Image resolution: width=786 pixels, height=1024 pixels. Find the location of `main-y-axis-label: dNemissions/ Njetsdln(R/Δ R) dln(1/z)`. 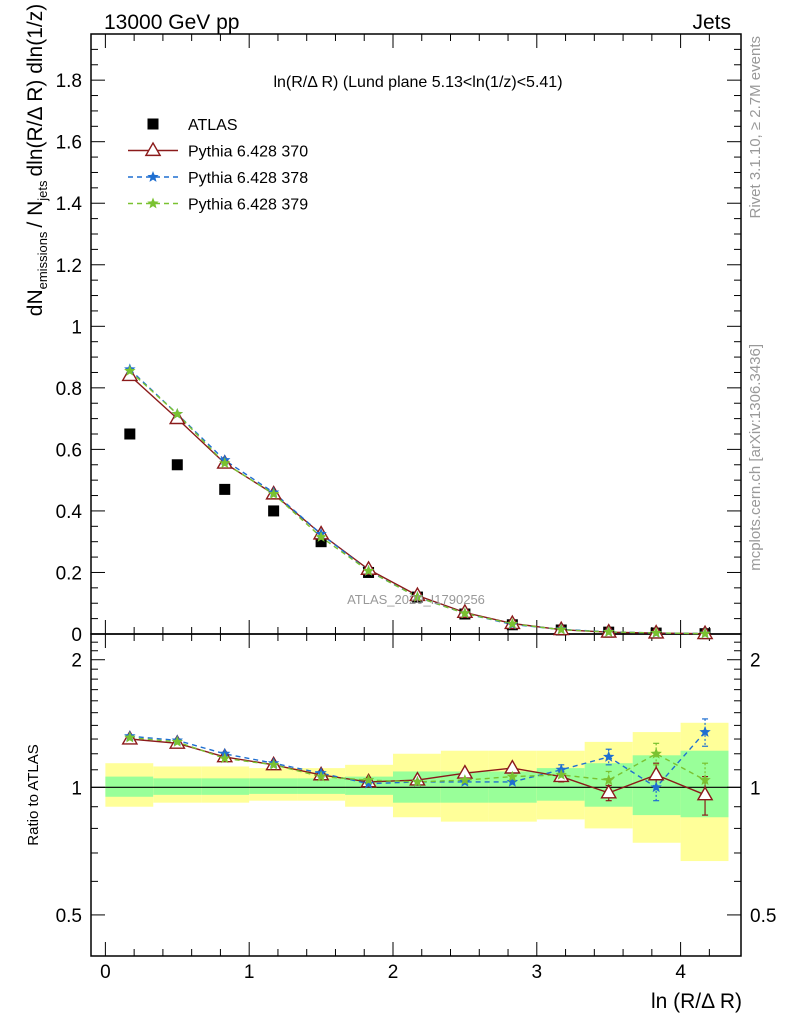

main-y-axis-label: dNemissions/ Njetsdln(R/Δ R) dln(1/z) is located at coordinates (37, 160).